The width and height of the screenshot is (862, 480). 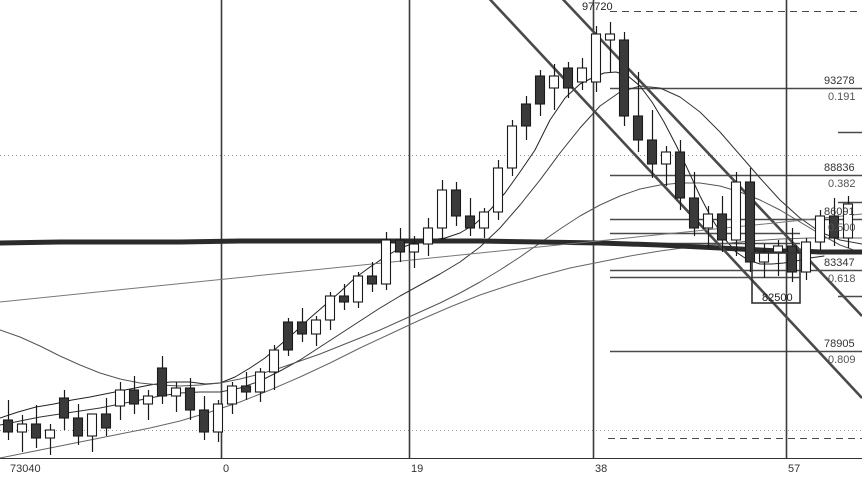 I want to click on x-axis-tick-57: 57, so click(x=794, y=469).